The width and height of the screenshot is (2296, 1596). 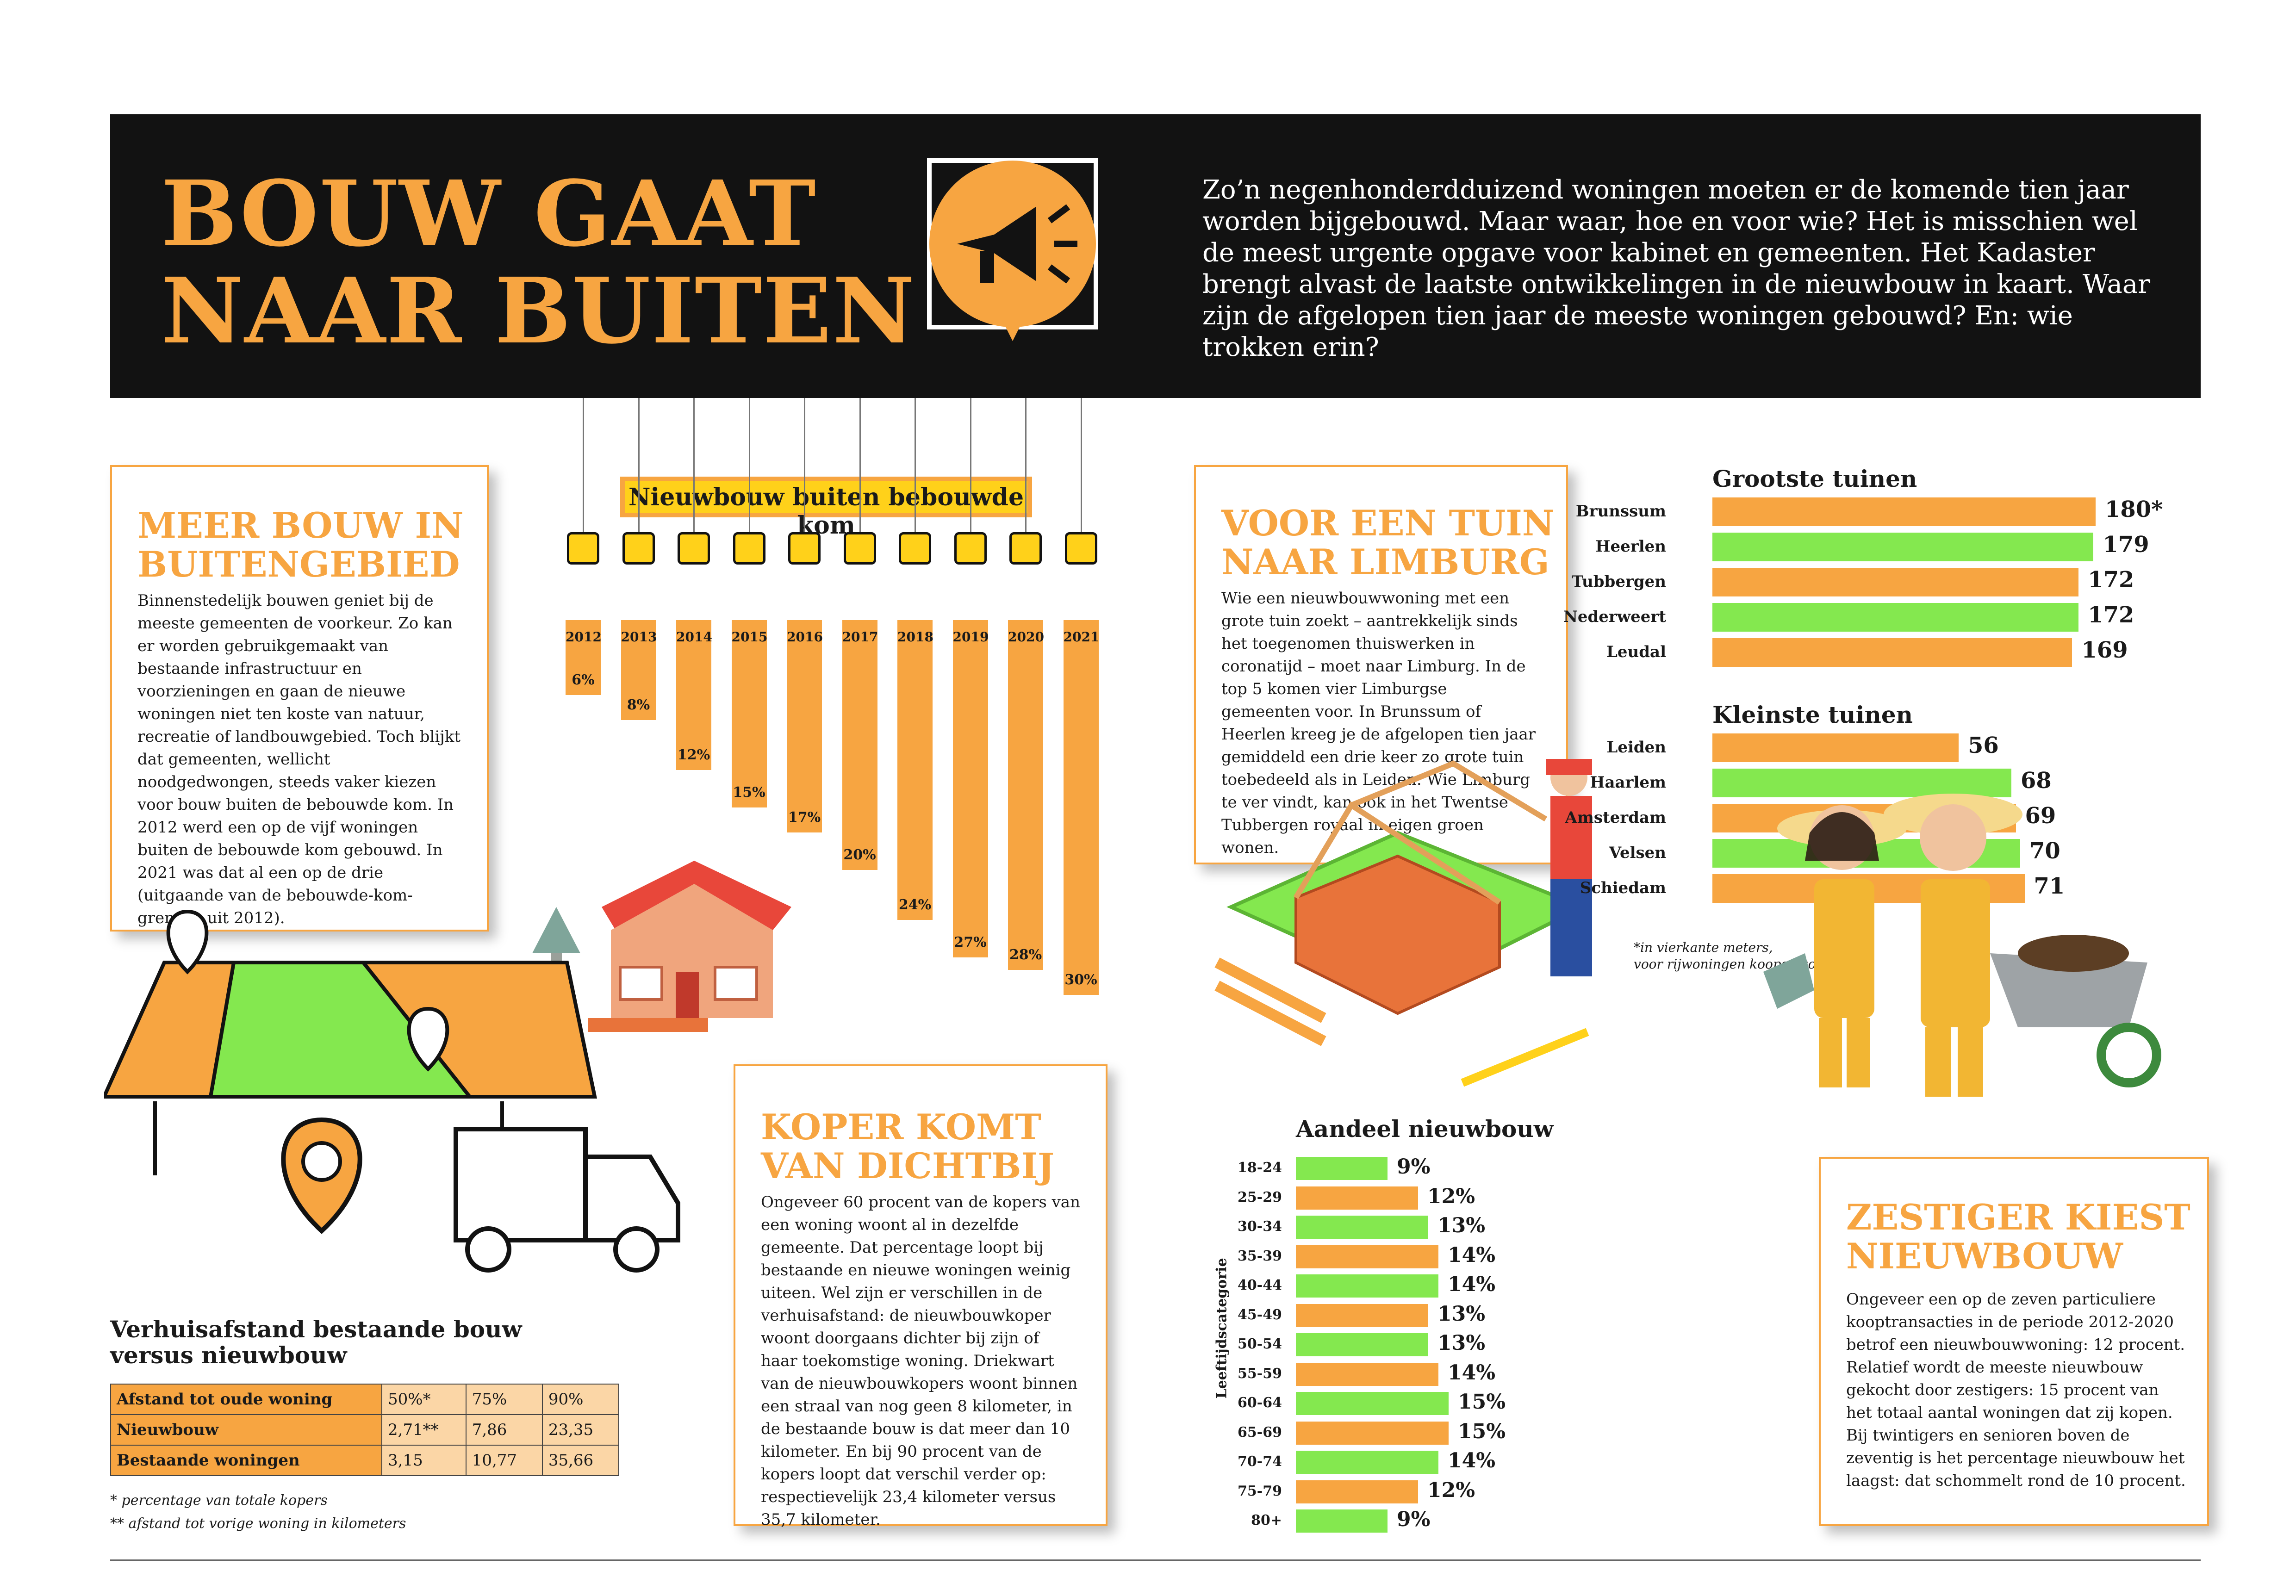 I want to click on distance-title-2: versus nieuwbouw, so click(x=228, y=1355).